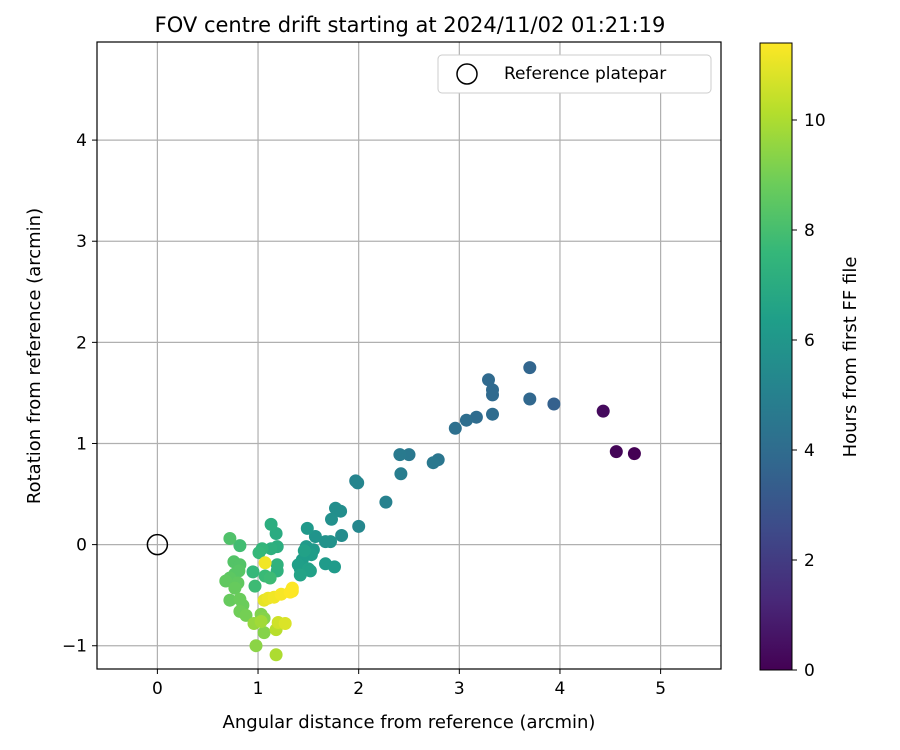  Describe the element at coordinates (776, 356) in the screenshot. I see `colorbar-gradient` at that location.